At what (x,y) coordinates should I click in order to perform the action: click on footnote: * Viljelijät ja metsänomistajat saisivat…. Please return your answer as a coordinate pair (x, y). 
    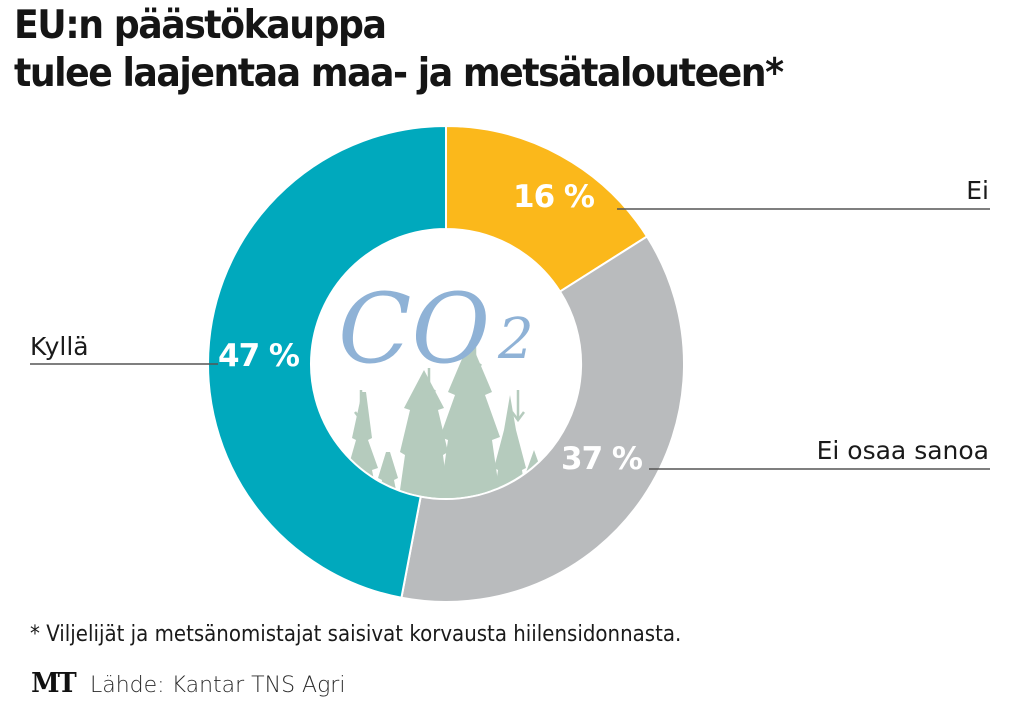
    Looking at the image, I should click on (356, 634).